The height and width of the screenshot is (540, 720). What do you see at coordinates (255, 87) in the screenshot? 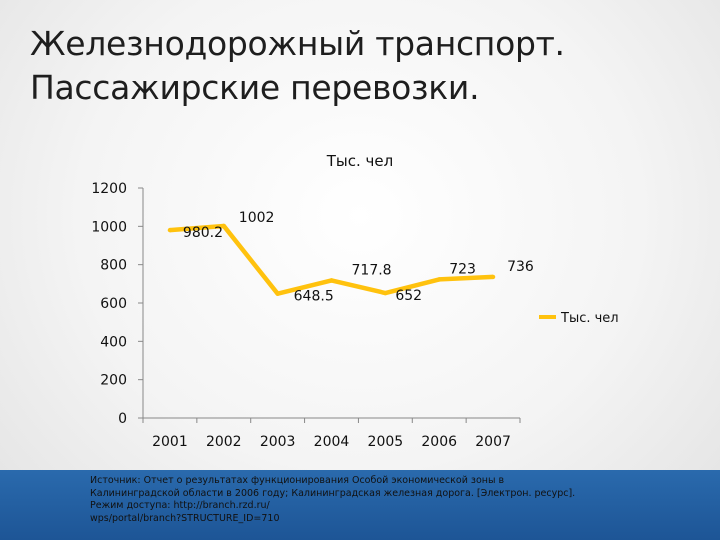
I see `slide-title-line-2: Пассажирские перевозки.` at bounding box center [255, 87].